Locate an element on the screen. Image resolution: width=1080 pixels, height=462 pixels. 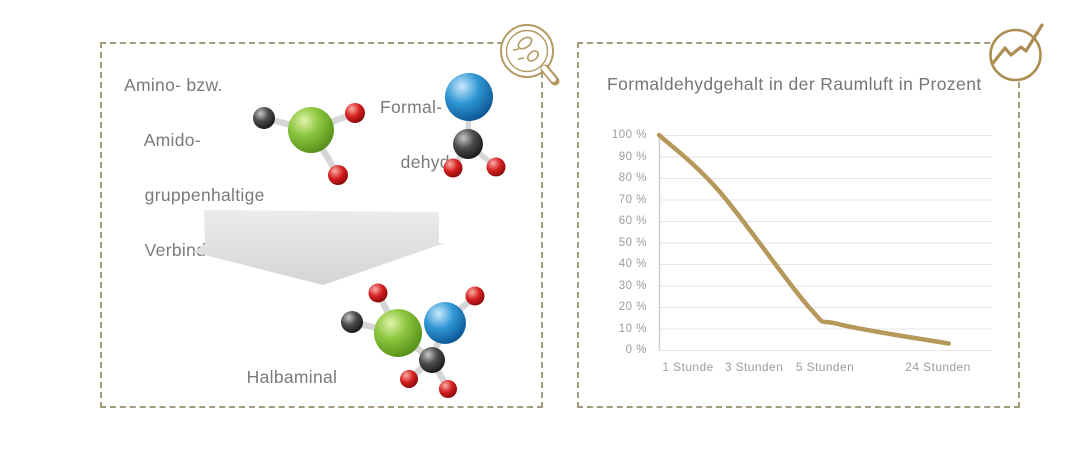
formaldehyde-label-line1: Formal- is located at coordinates (411, 107).